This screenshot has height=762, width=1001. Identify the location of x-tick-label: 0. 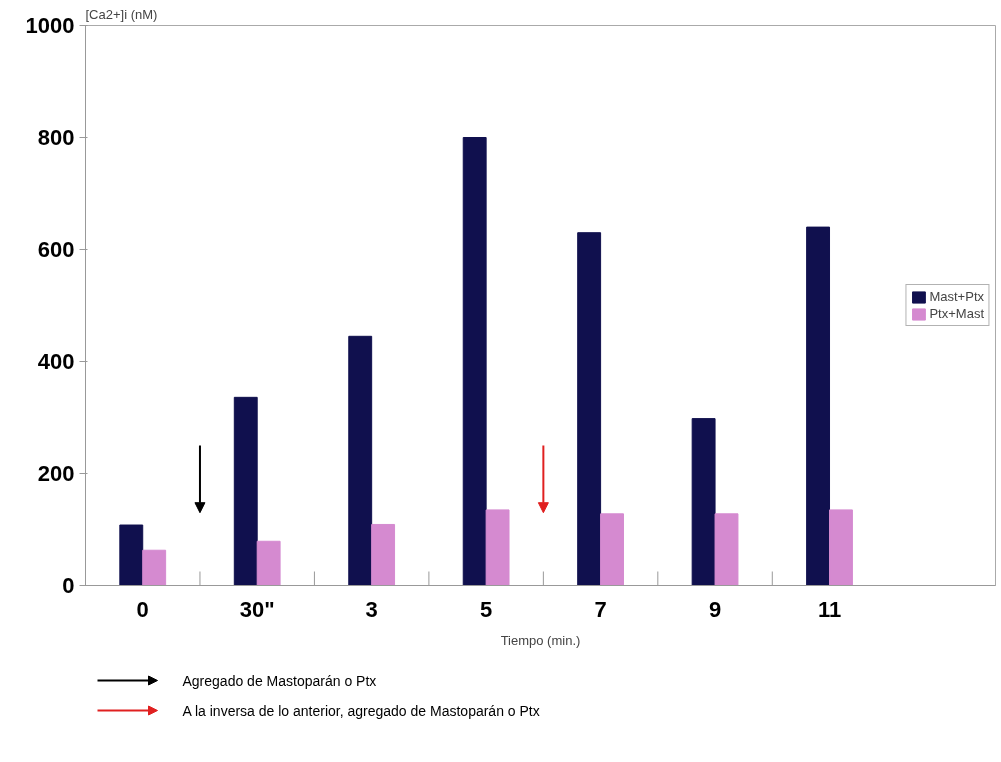
(142, 609).